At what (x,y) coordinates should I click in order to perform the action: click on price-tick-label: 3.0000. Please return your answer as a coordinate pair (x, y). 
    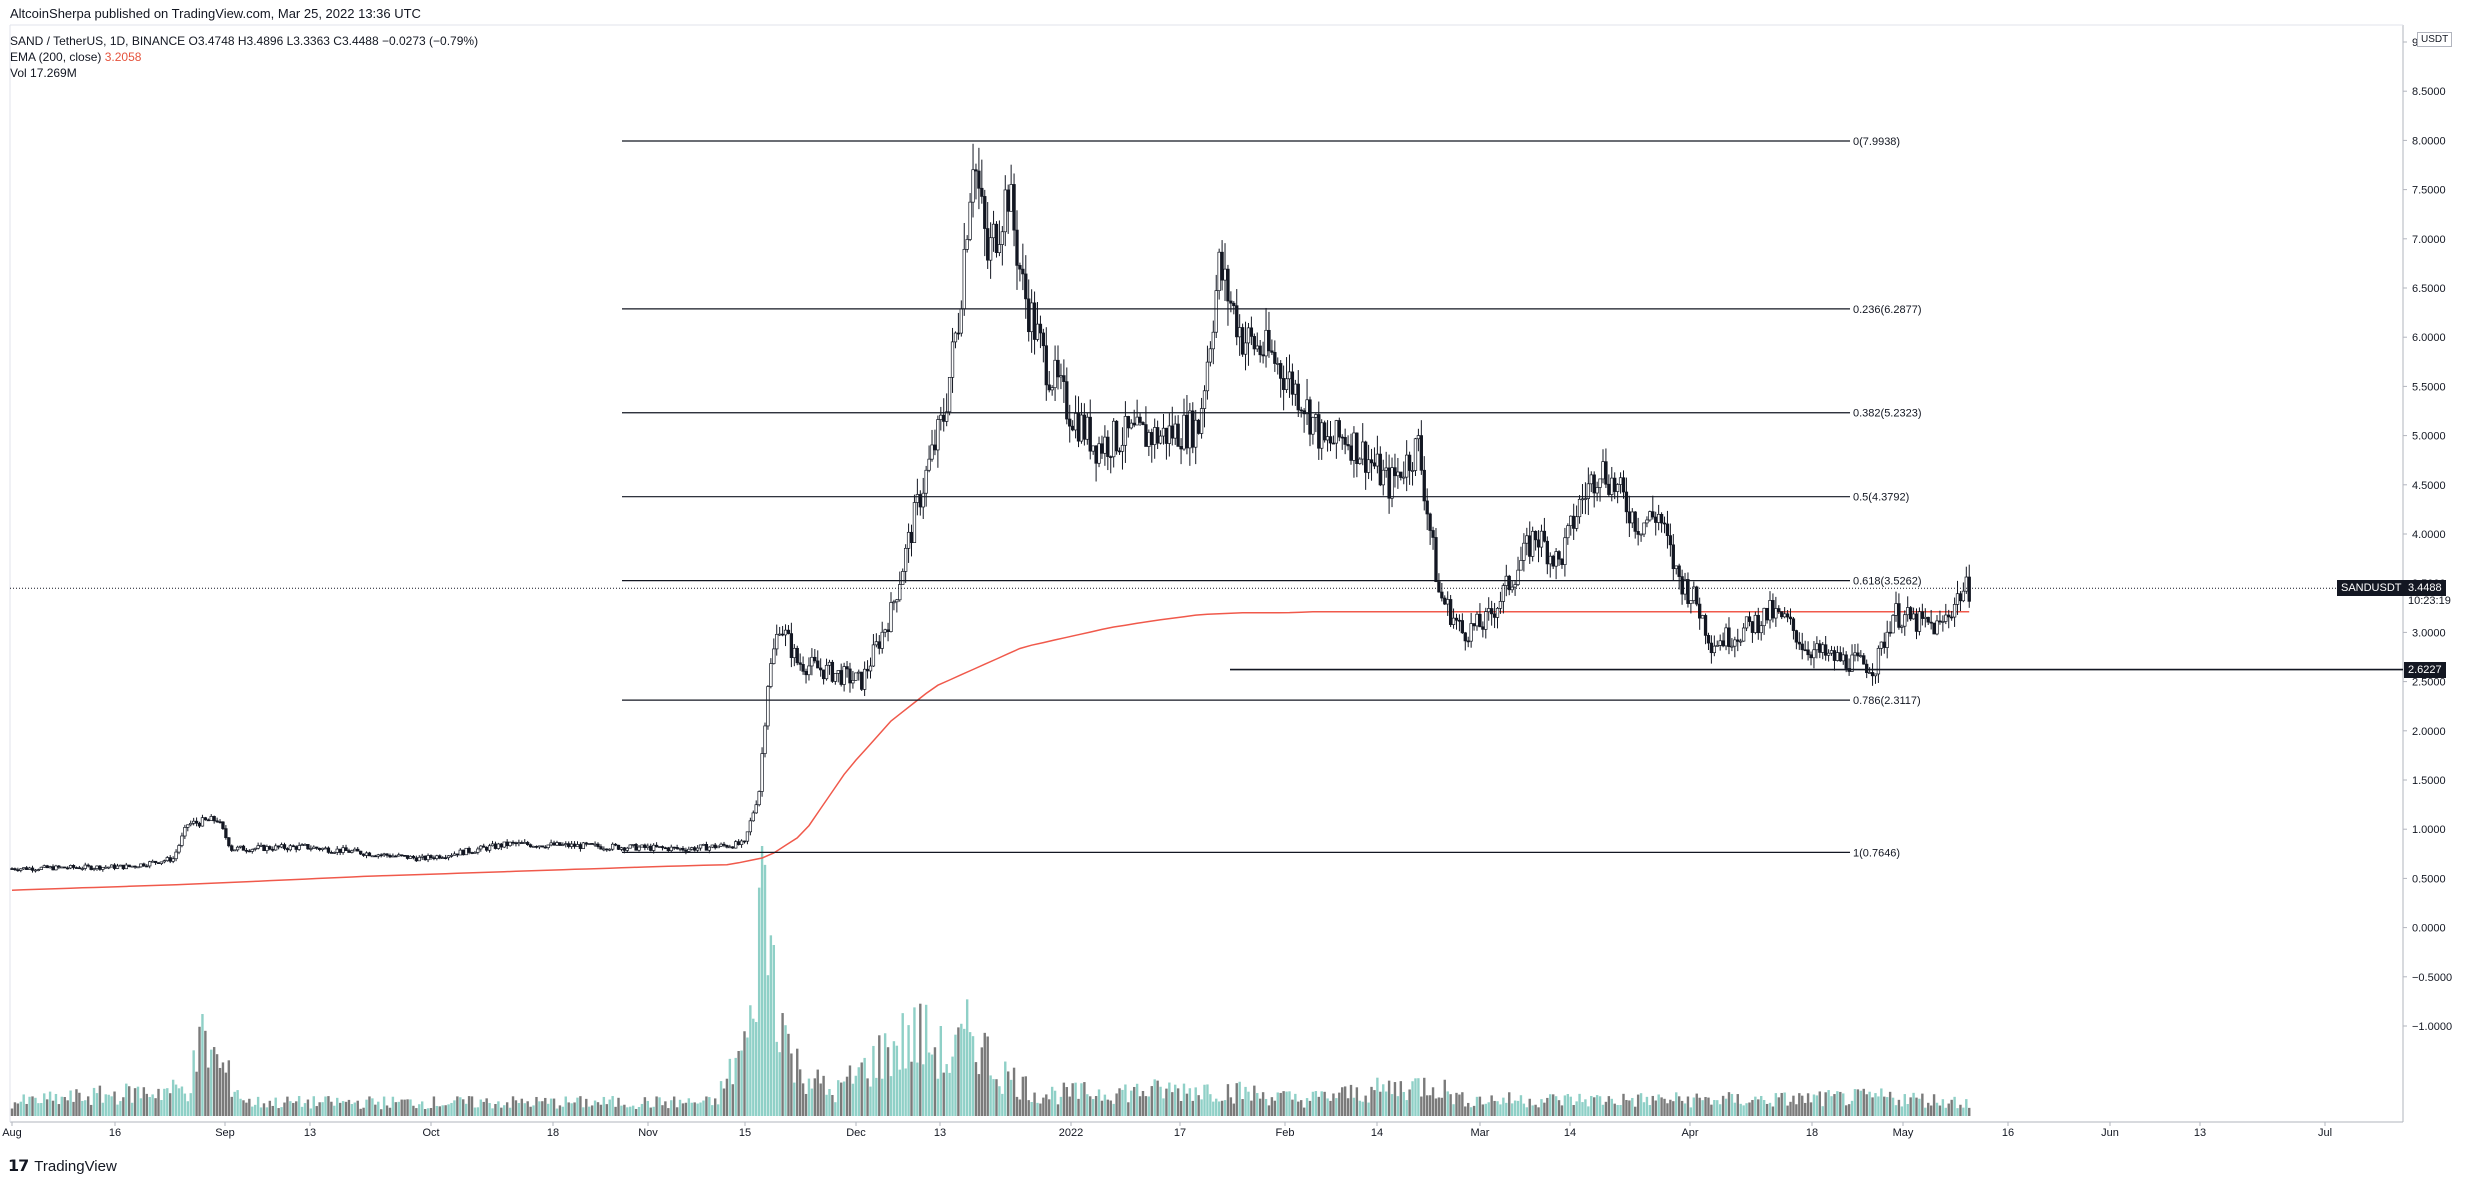
    Looking at the image, I should click on (2429, 633).